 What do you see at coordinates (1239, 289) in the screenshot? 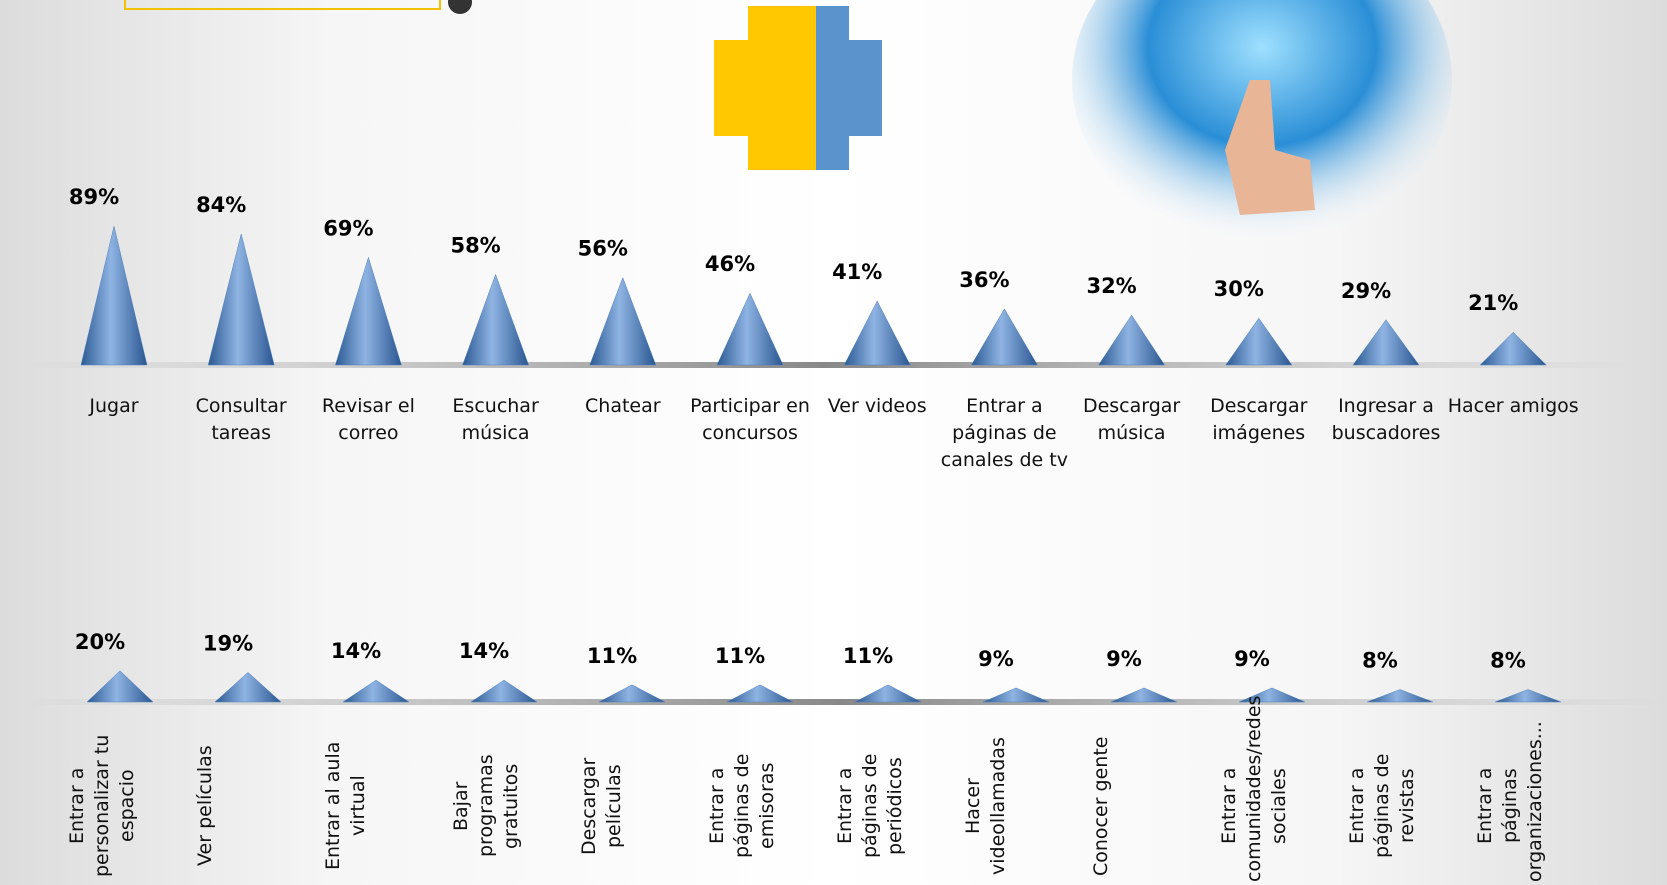
I see `value-label: 30%` at bounding box center [1239, 289].